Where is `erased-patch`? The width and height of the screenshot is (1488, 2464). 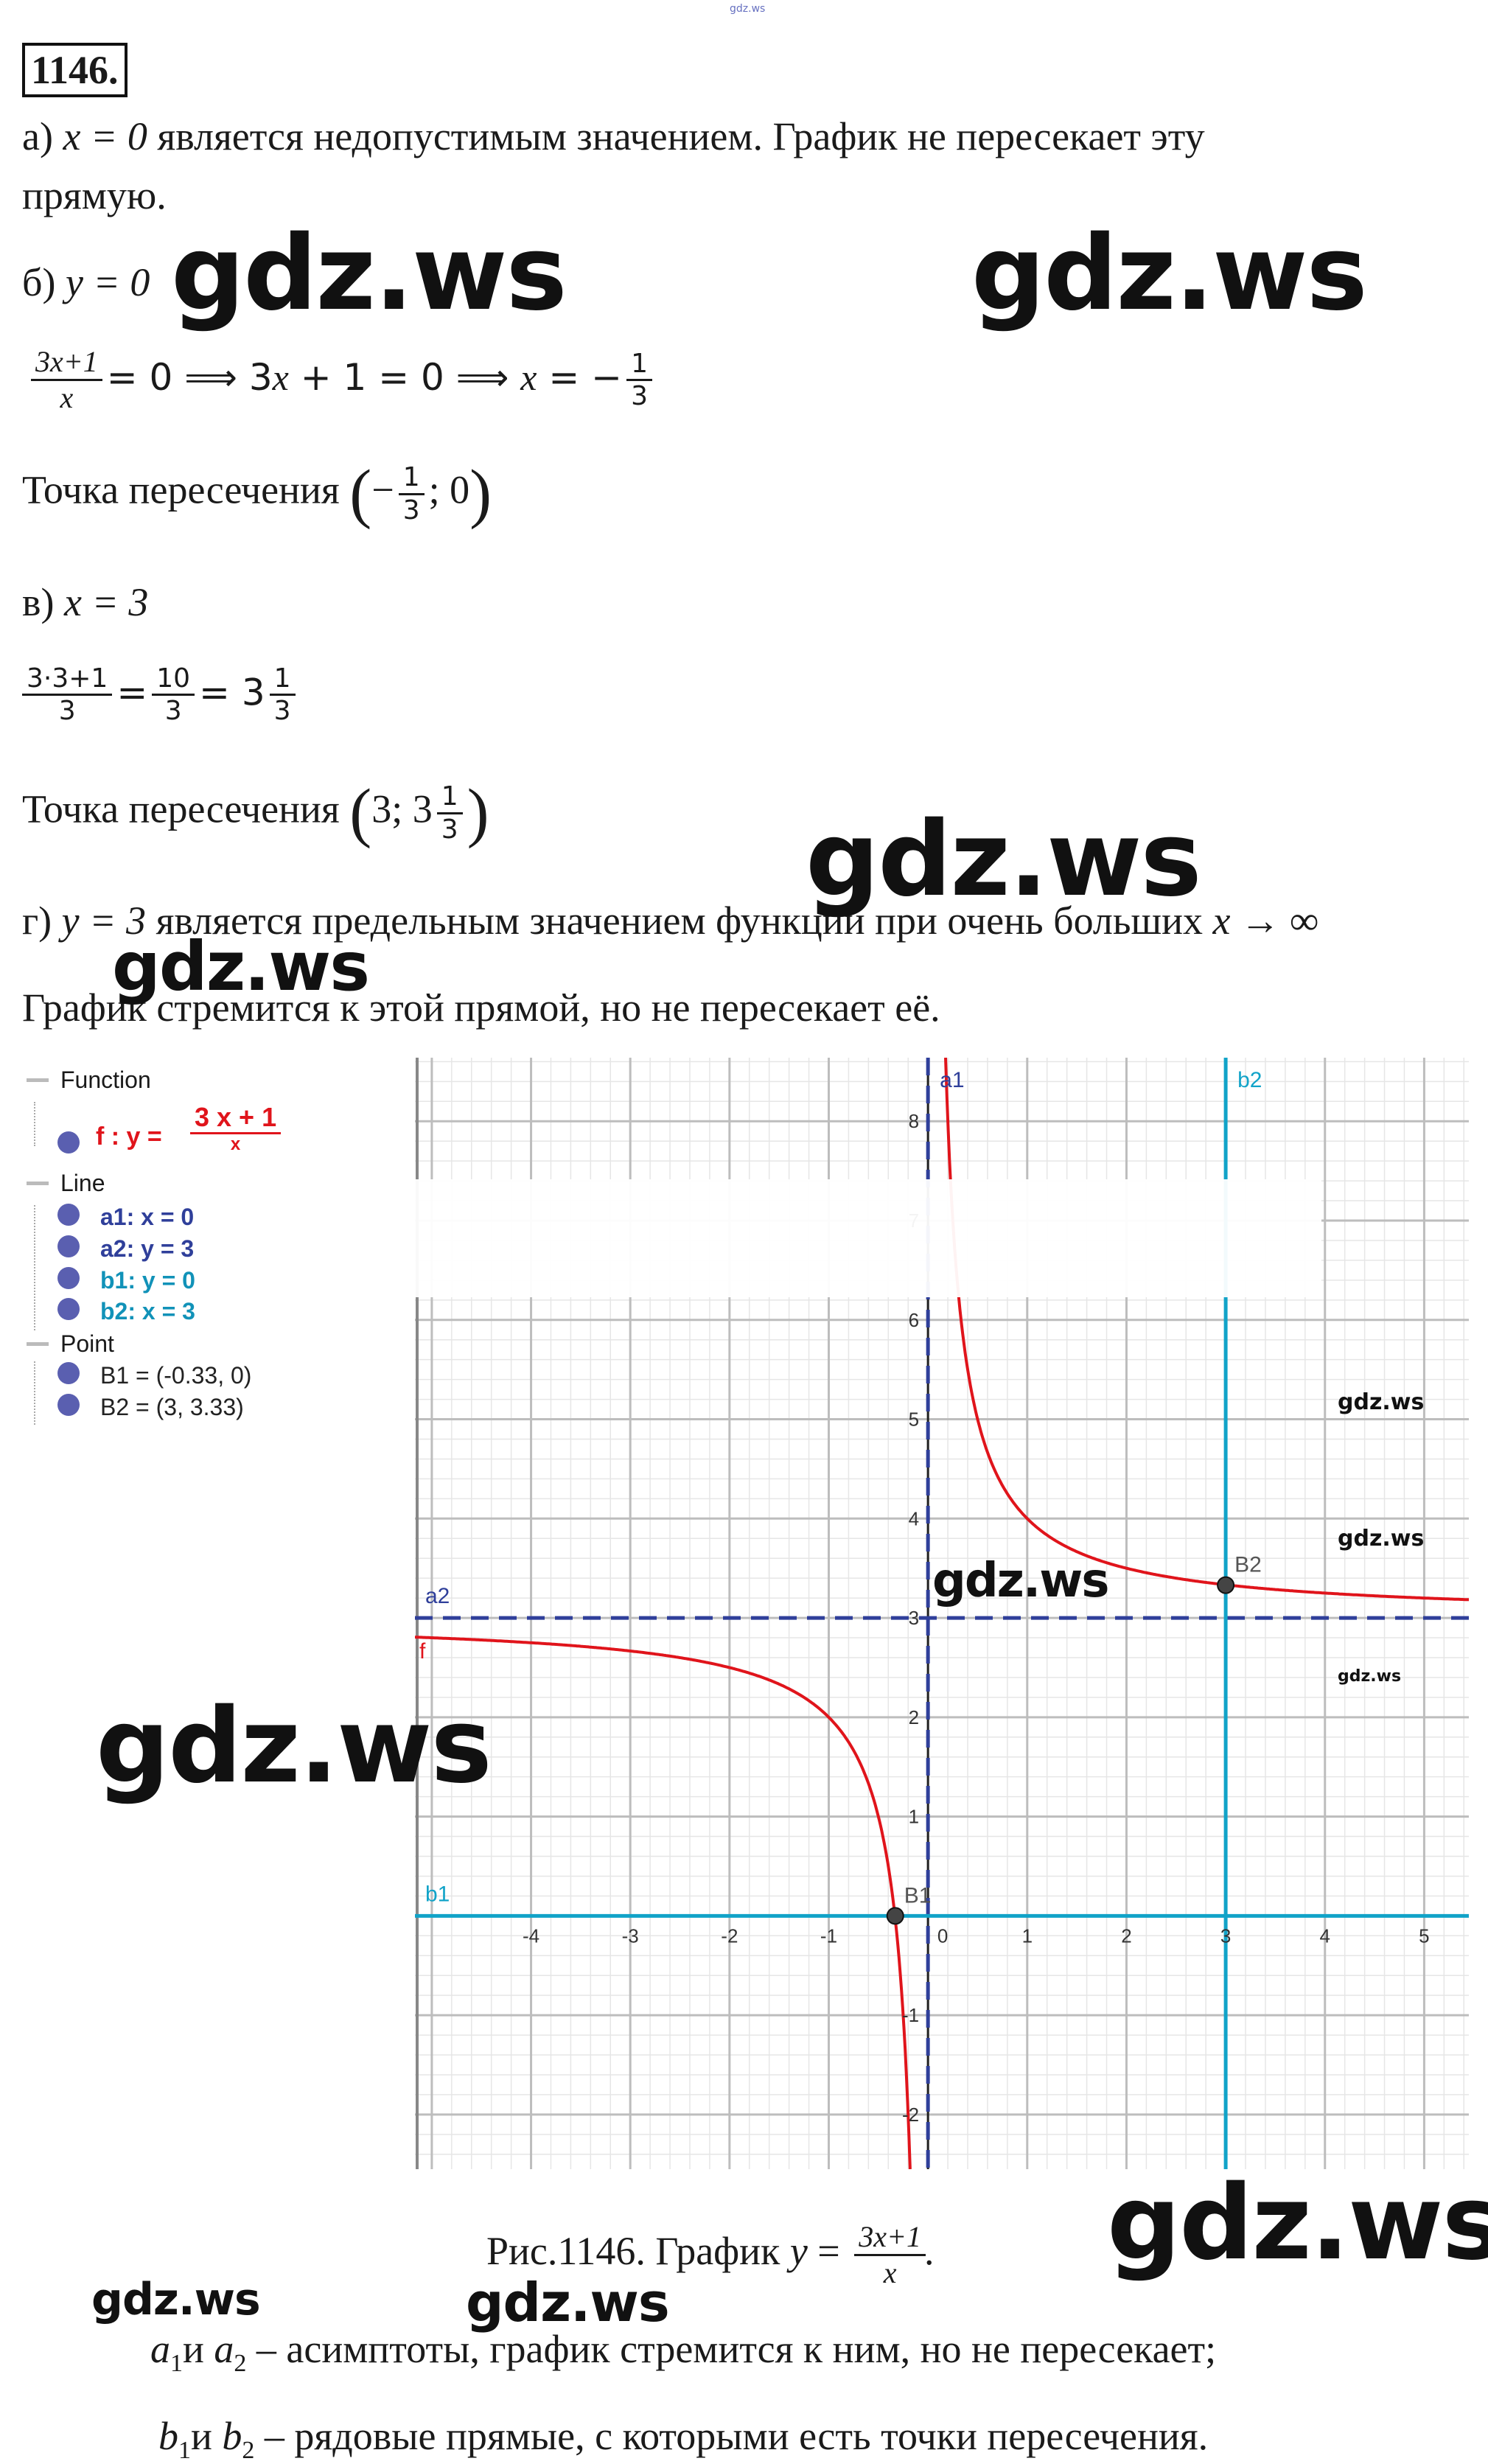
erased-patch is located at coordinates (868, 1238).